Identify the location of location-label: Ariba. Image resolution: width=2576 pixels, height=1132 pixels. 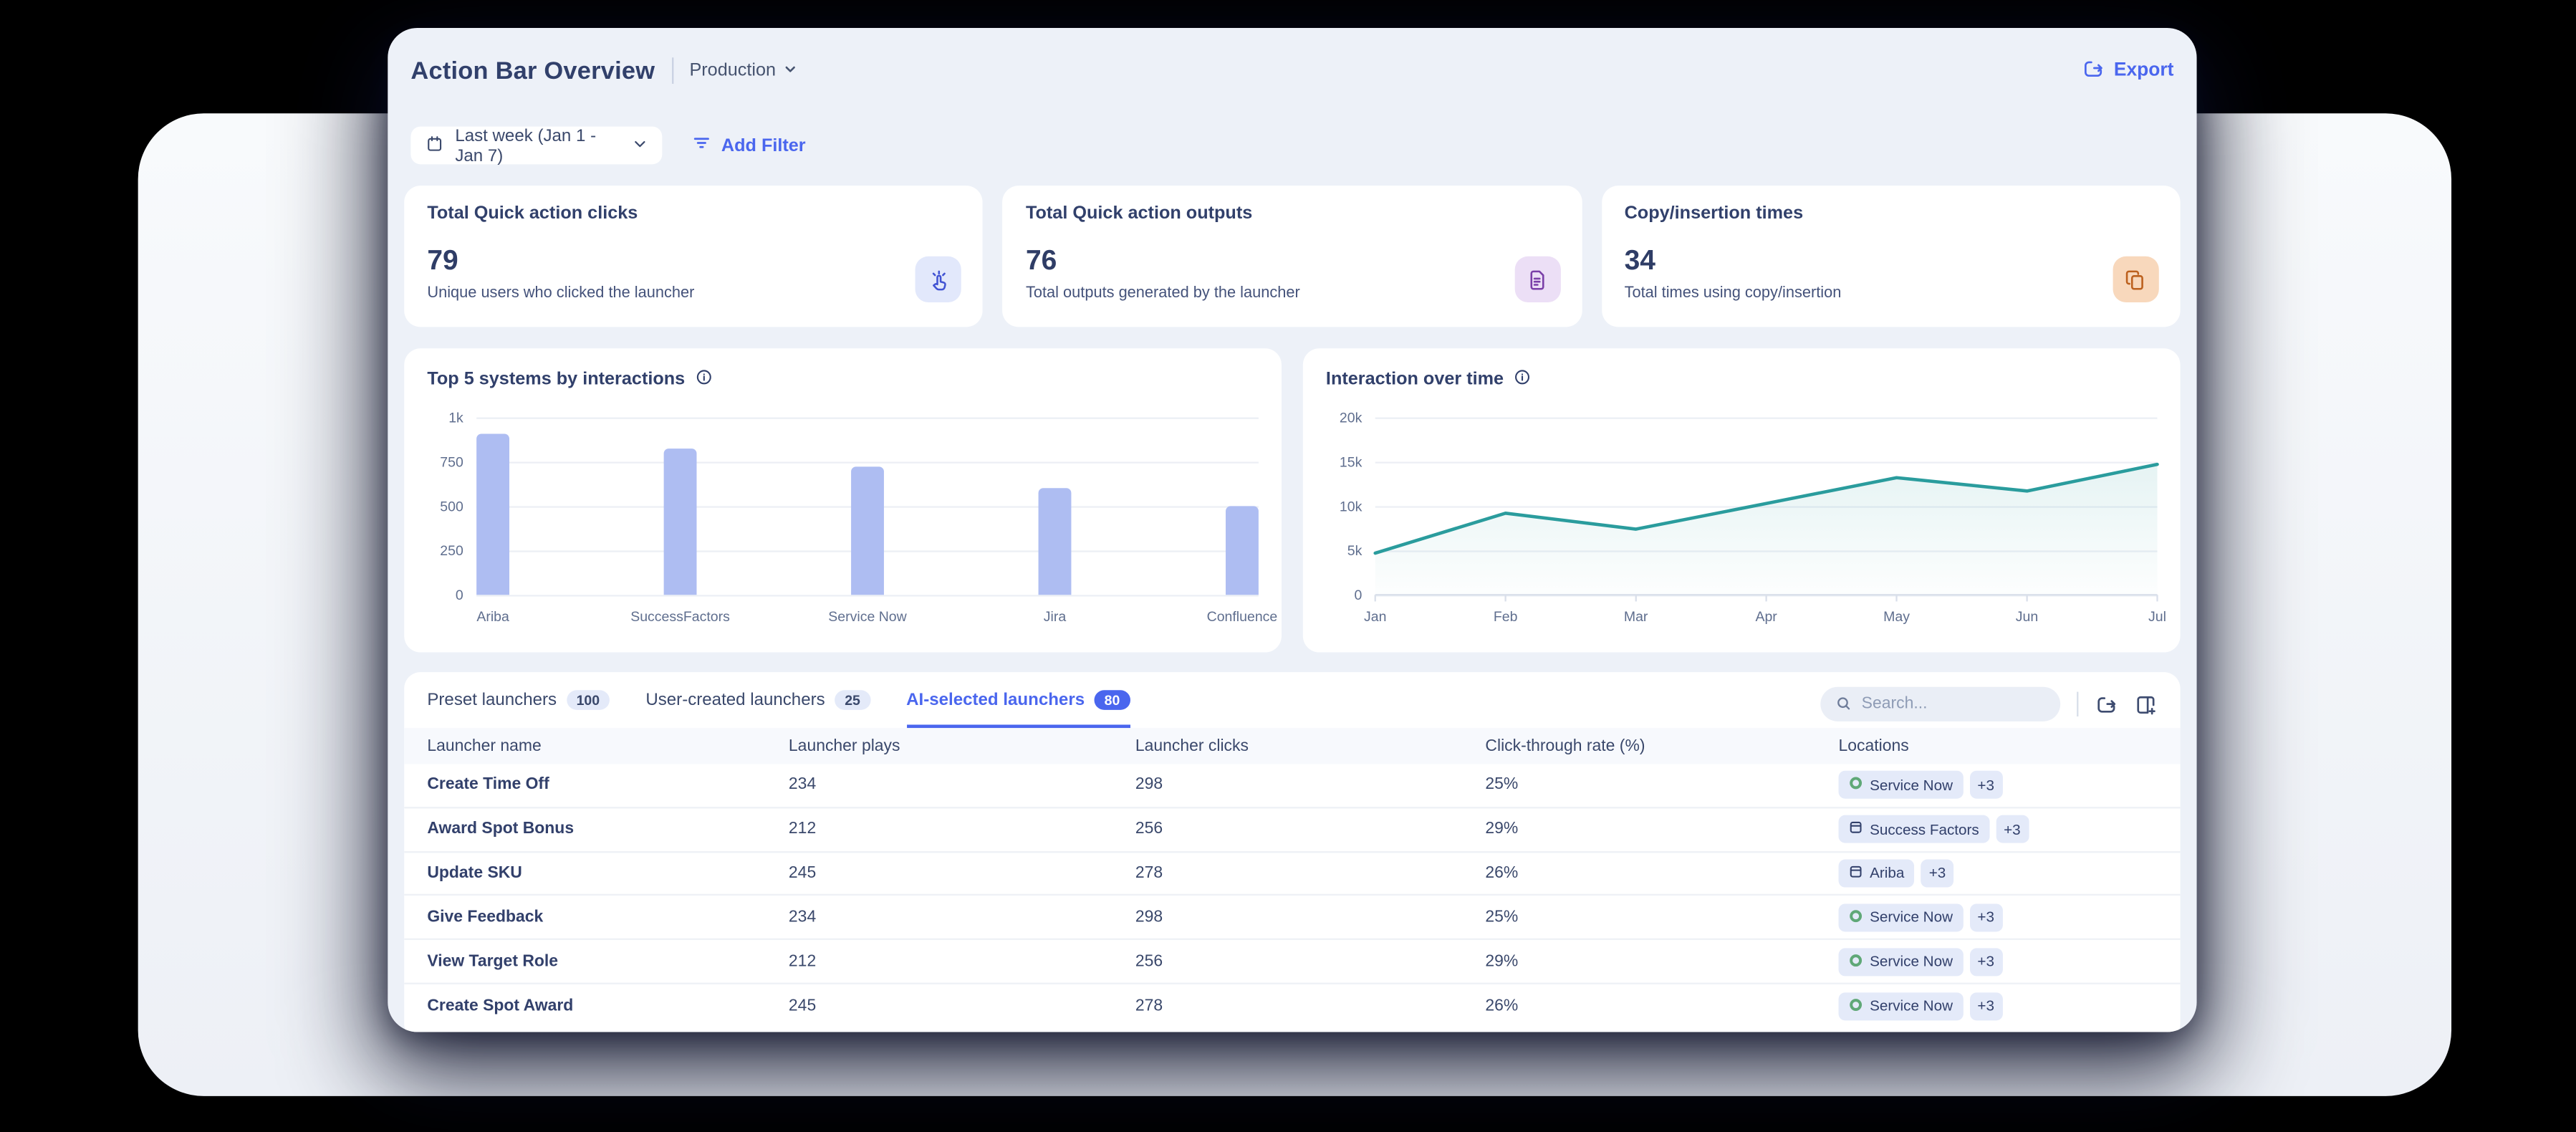
(1888, 874).